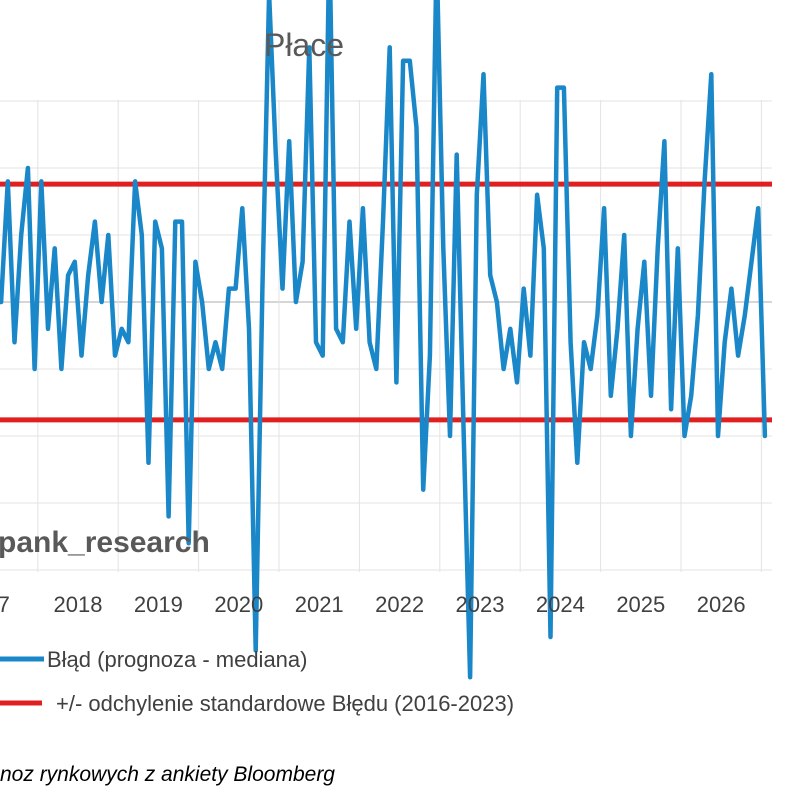  What do you see at coordinates (721, 604) in the screenshot?
I see `x-tick-label: 2026` at bounding box center [721, 604].